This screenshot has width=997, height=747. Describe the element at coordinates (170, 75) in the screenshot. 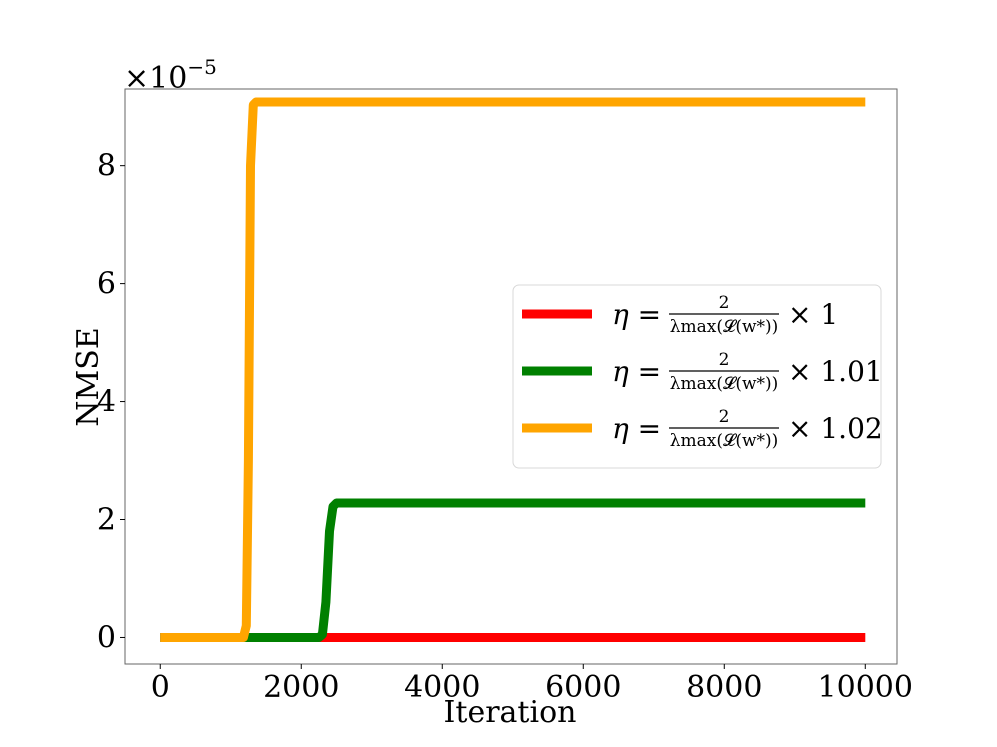

I see `y-scale-label: ×10⁻⁵` at that location.